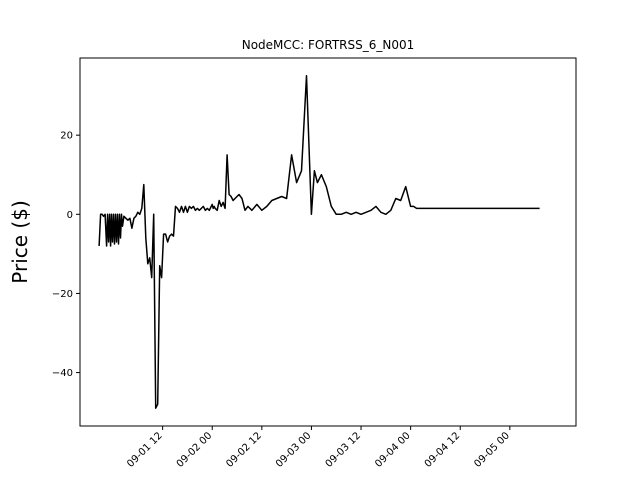 This screenshot has width=640, height=480. I want to click on x-tick-label: 09-03 00, so click(294, 450).